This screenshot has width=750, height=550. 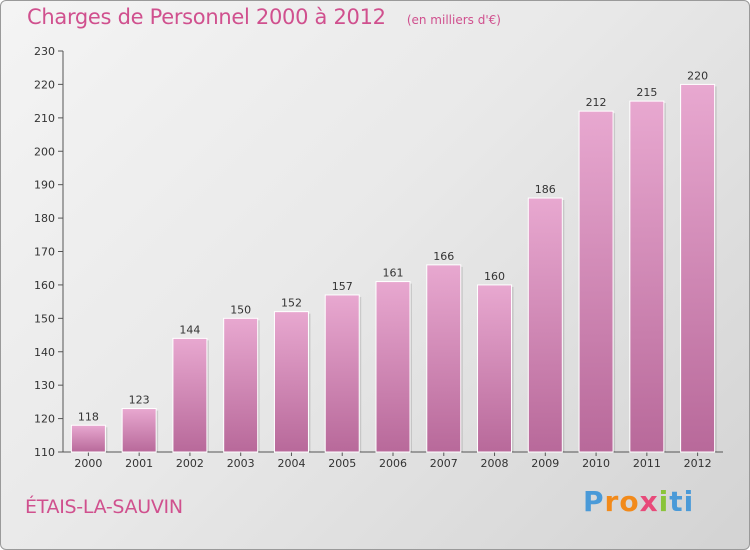 What do you see at coordinates (647, 463) in the screenshot?
I see `x-tick-label: 2011` at bounding box center [647, 463].